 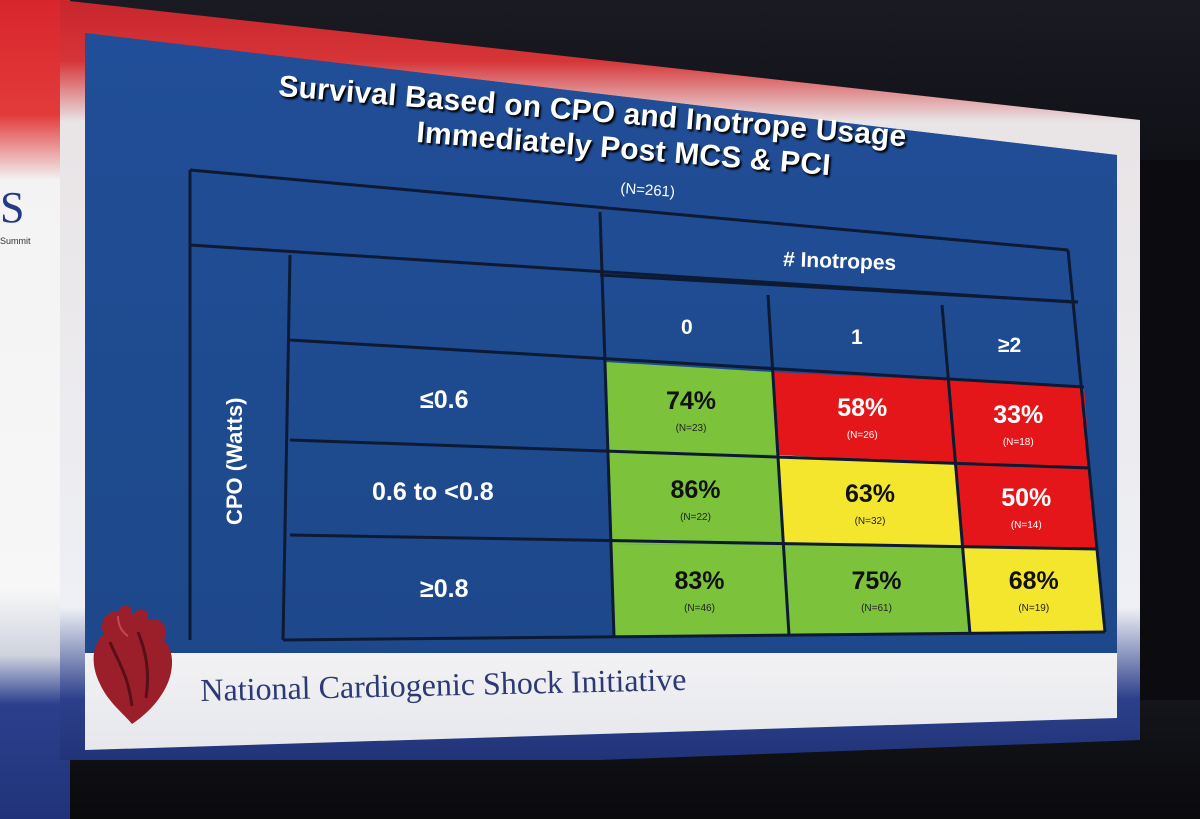 I want to click on sample-size: (N=23), so click(x=691, y=428).